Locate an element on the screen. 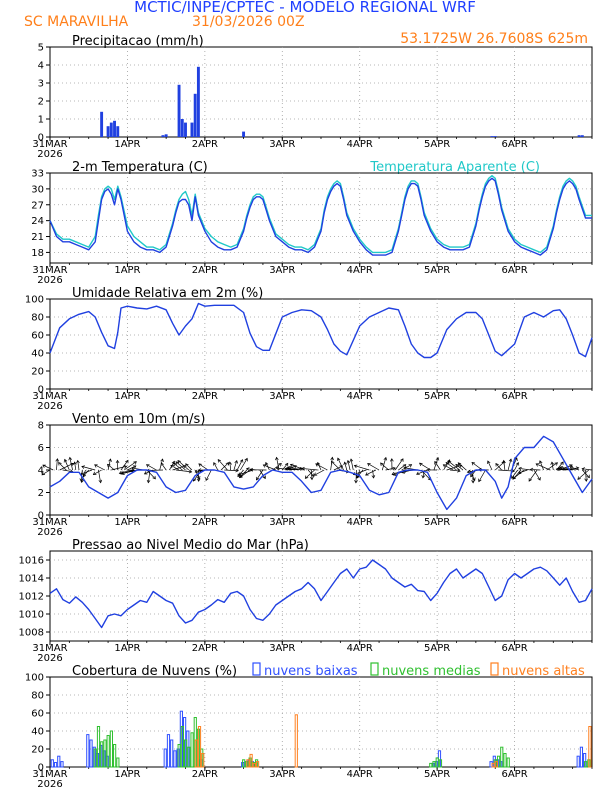 This screenshot has height=792, width=612. pressure-xtick-label: 6APR is located at coordinates (514, 648).